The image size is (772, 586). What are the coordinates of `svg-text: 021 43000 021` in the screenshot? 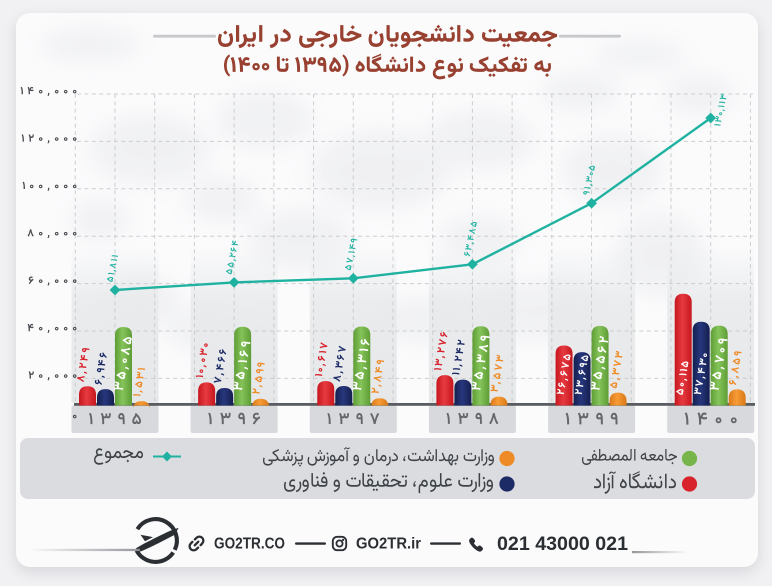 It's located at (562, 544).